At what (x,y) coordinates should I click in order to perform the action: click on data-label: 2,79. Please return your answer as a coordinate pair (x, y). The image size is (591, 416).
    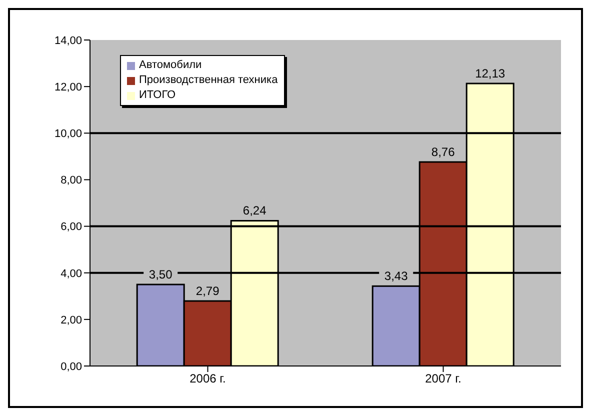
    Looking at the image, I should click on (208, 291).